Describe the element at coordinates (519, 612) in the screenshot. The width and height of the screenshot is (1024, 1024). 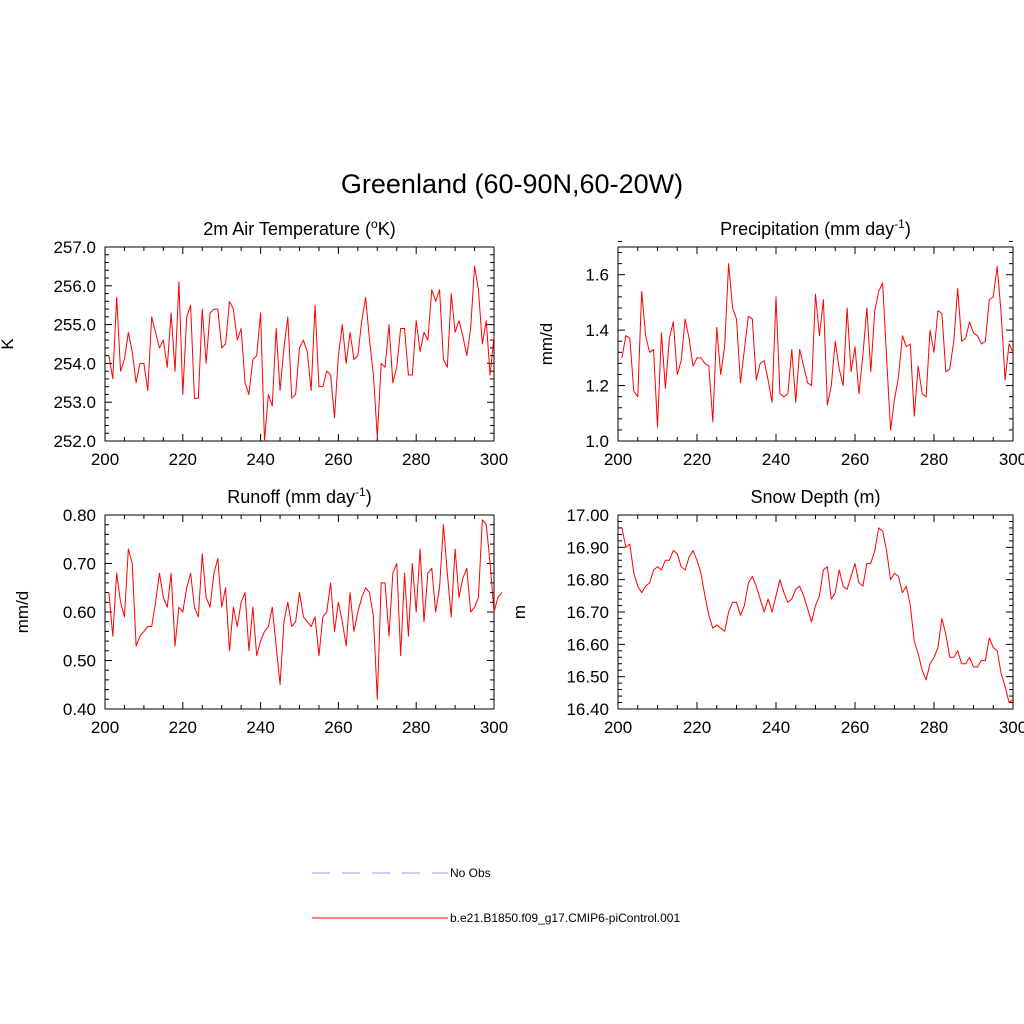
I see `y-axis-label: m` at that location.